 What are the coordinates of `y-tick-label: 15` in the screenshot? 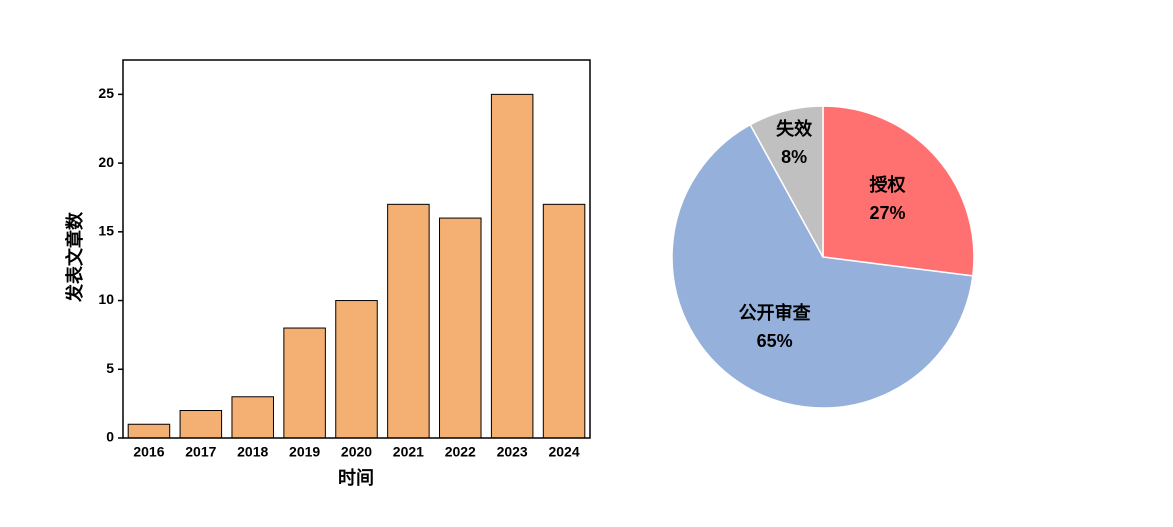 It's located at (106, 231).